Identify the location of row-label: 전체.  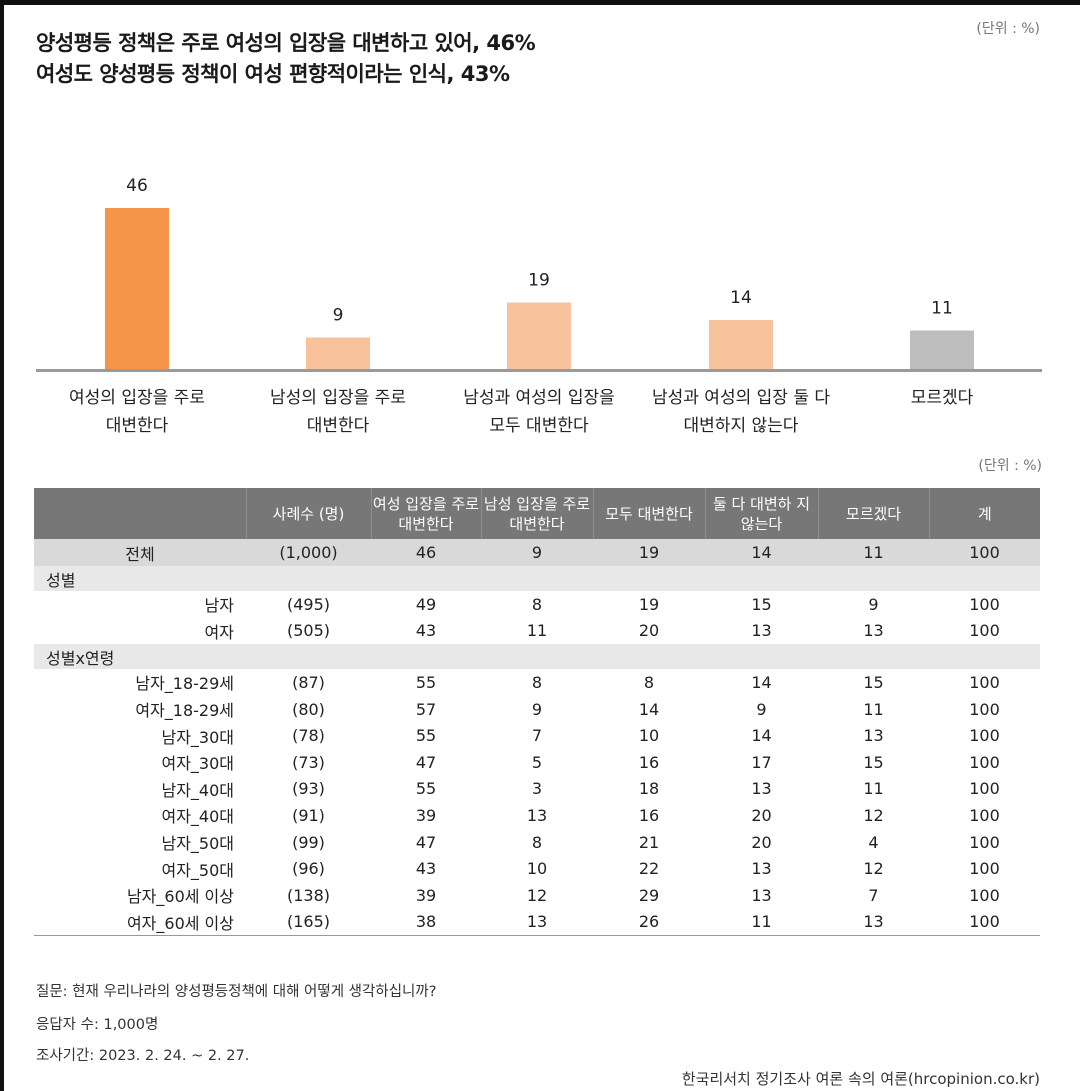
(140, 552).